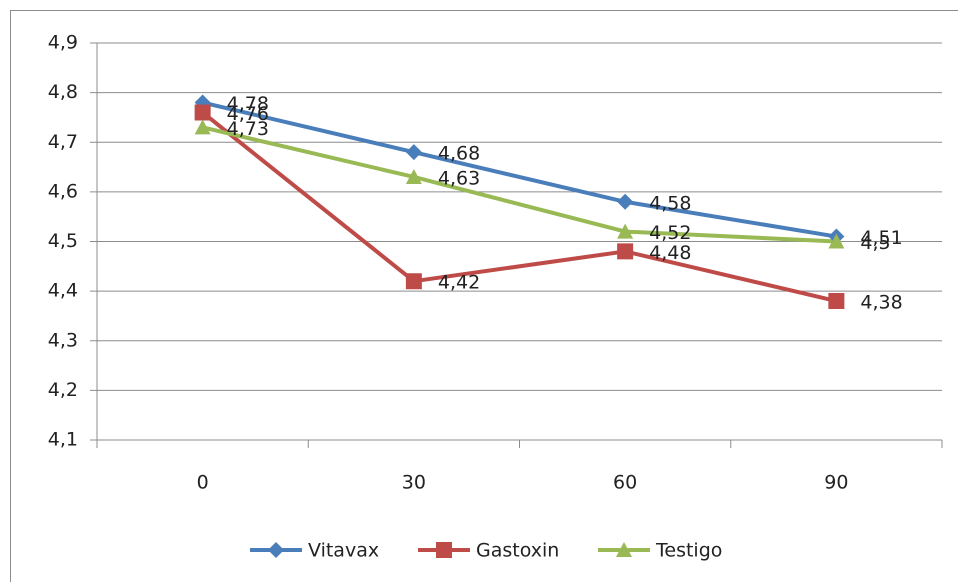 The image size is (958, 582). I want to click on legend-label: Testigo, so click(688, 551).